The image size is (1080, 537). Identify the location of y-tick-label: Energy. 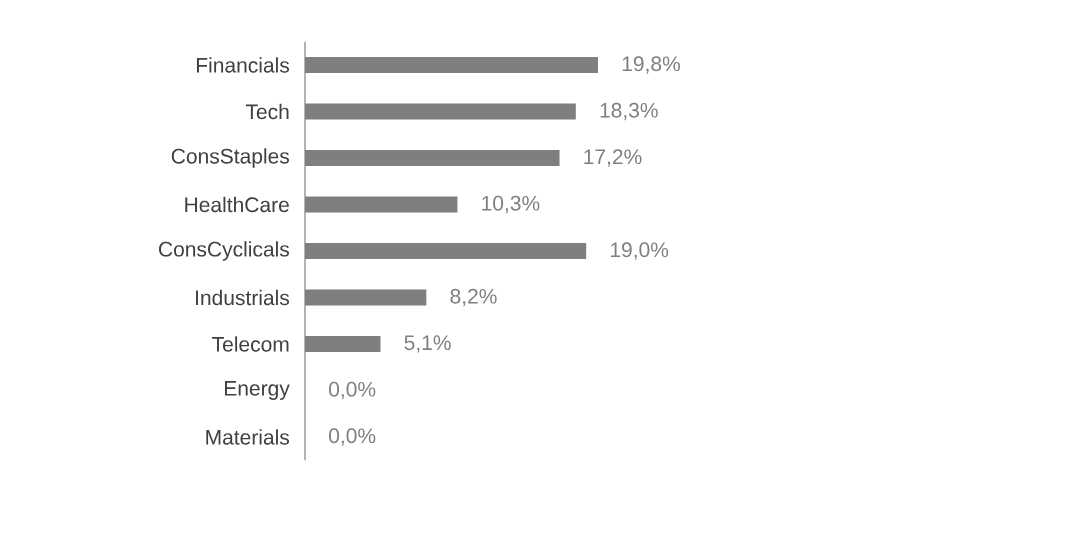
(257, 390).